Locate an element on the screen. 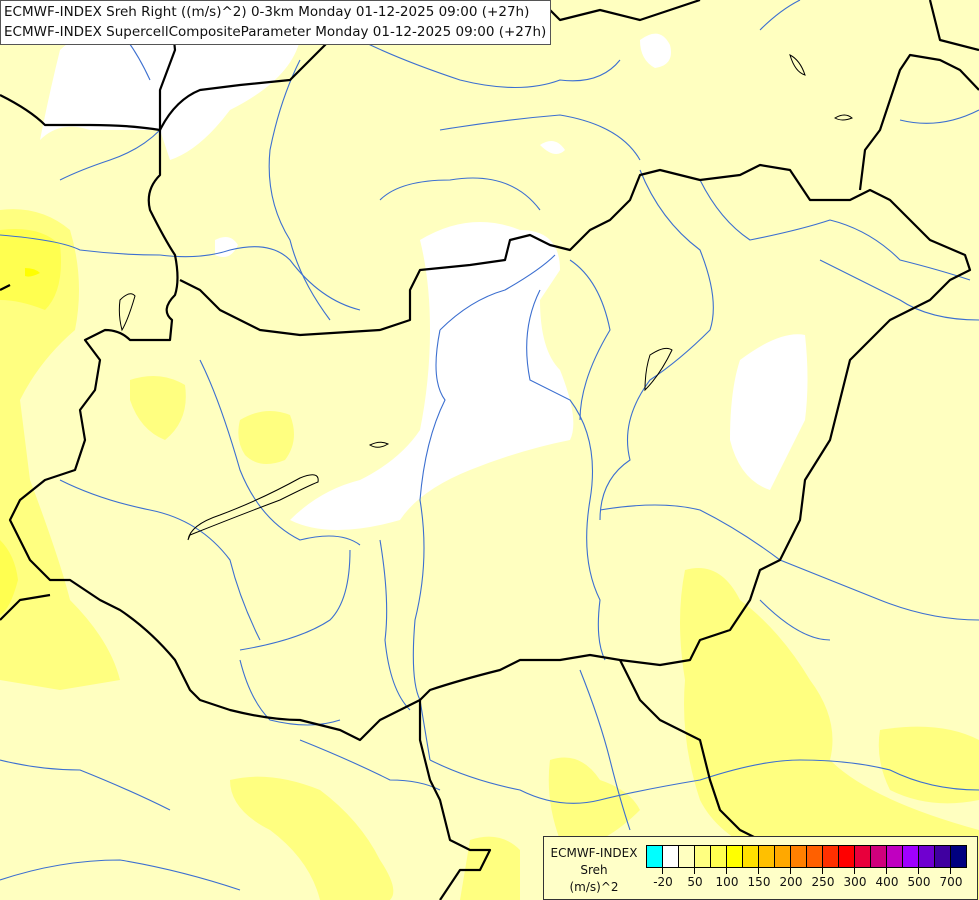 This screenshot has width=979, height=900. legend-tick-label: 300 is located at coordinates (855, 882).